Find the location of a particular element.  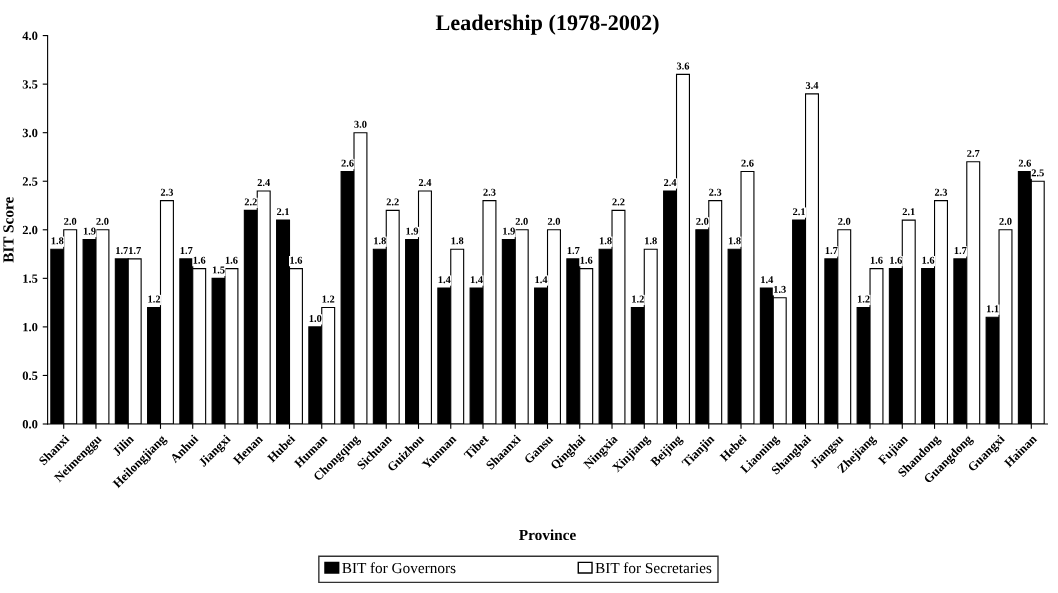

y-axis-title: BIT Score is located at coordinates (8, 230).